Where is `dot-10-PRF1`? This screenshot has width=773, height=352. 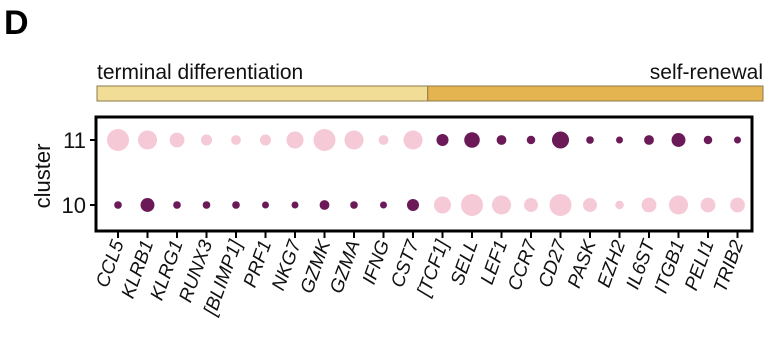
dot-10-PRF1 is located at coordinates (265, 205).